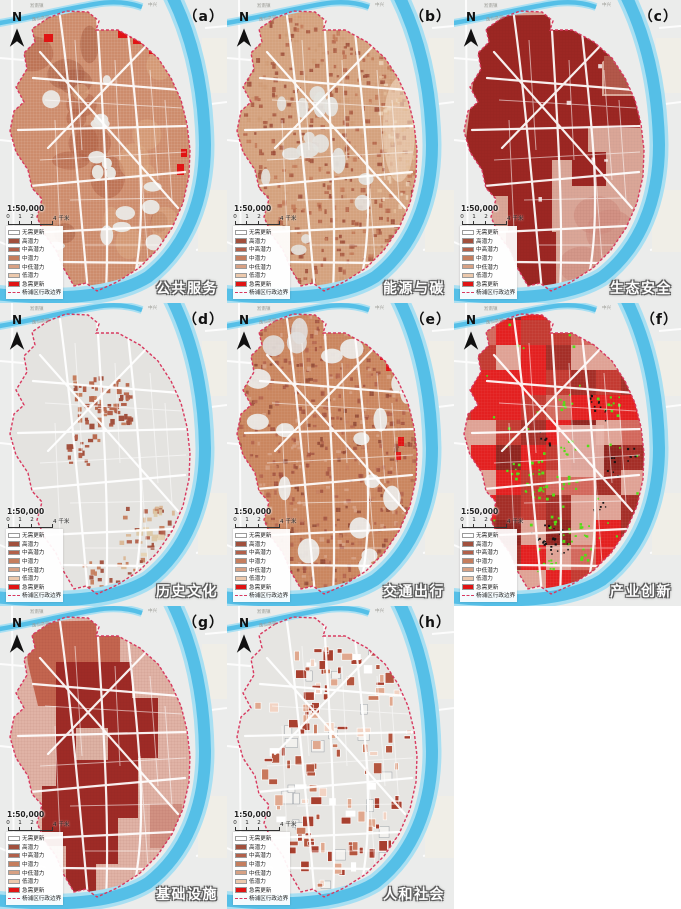 The width and height of the screenshot is (681, 909). Describe the element at coordinates (487, 553) in the screenshot. I see `legend-label: 中高潜力` at that location.